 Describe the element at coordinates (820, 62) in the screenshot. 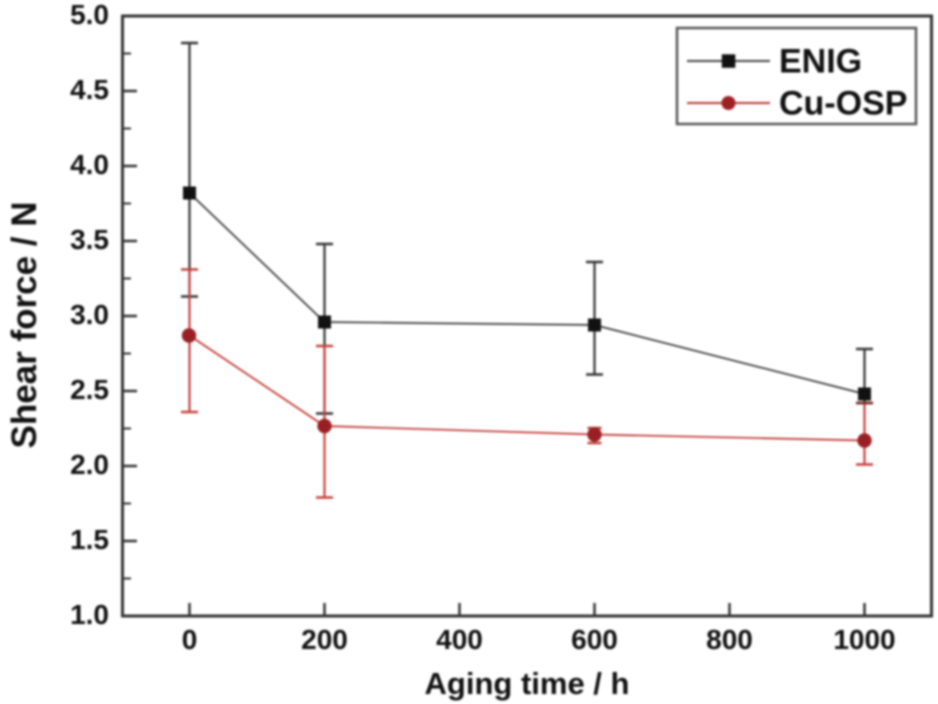

I see `svg-text: ENIG` at that location.